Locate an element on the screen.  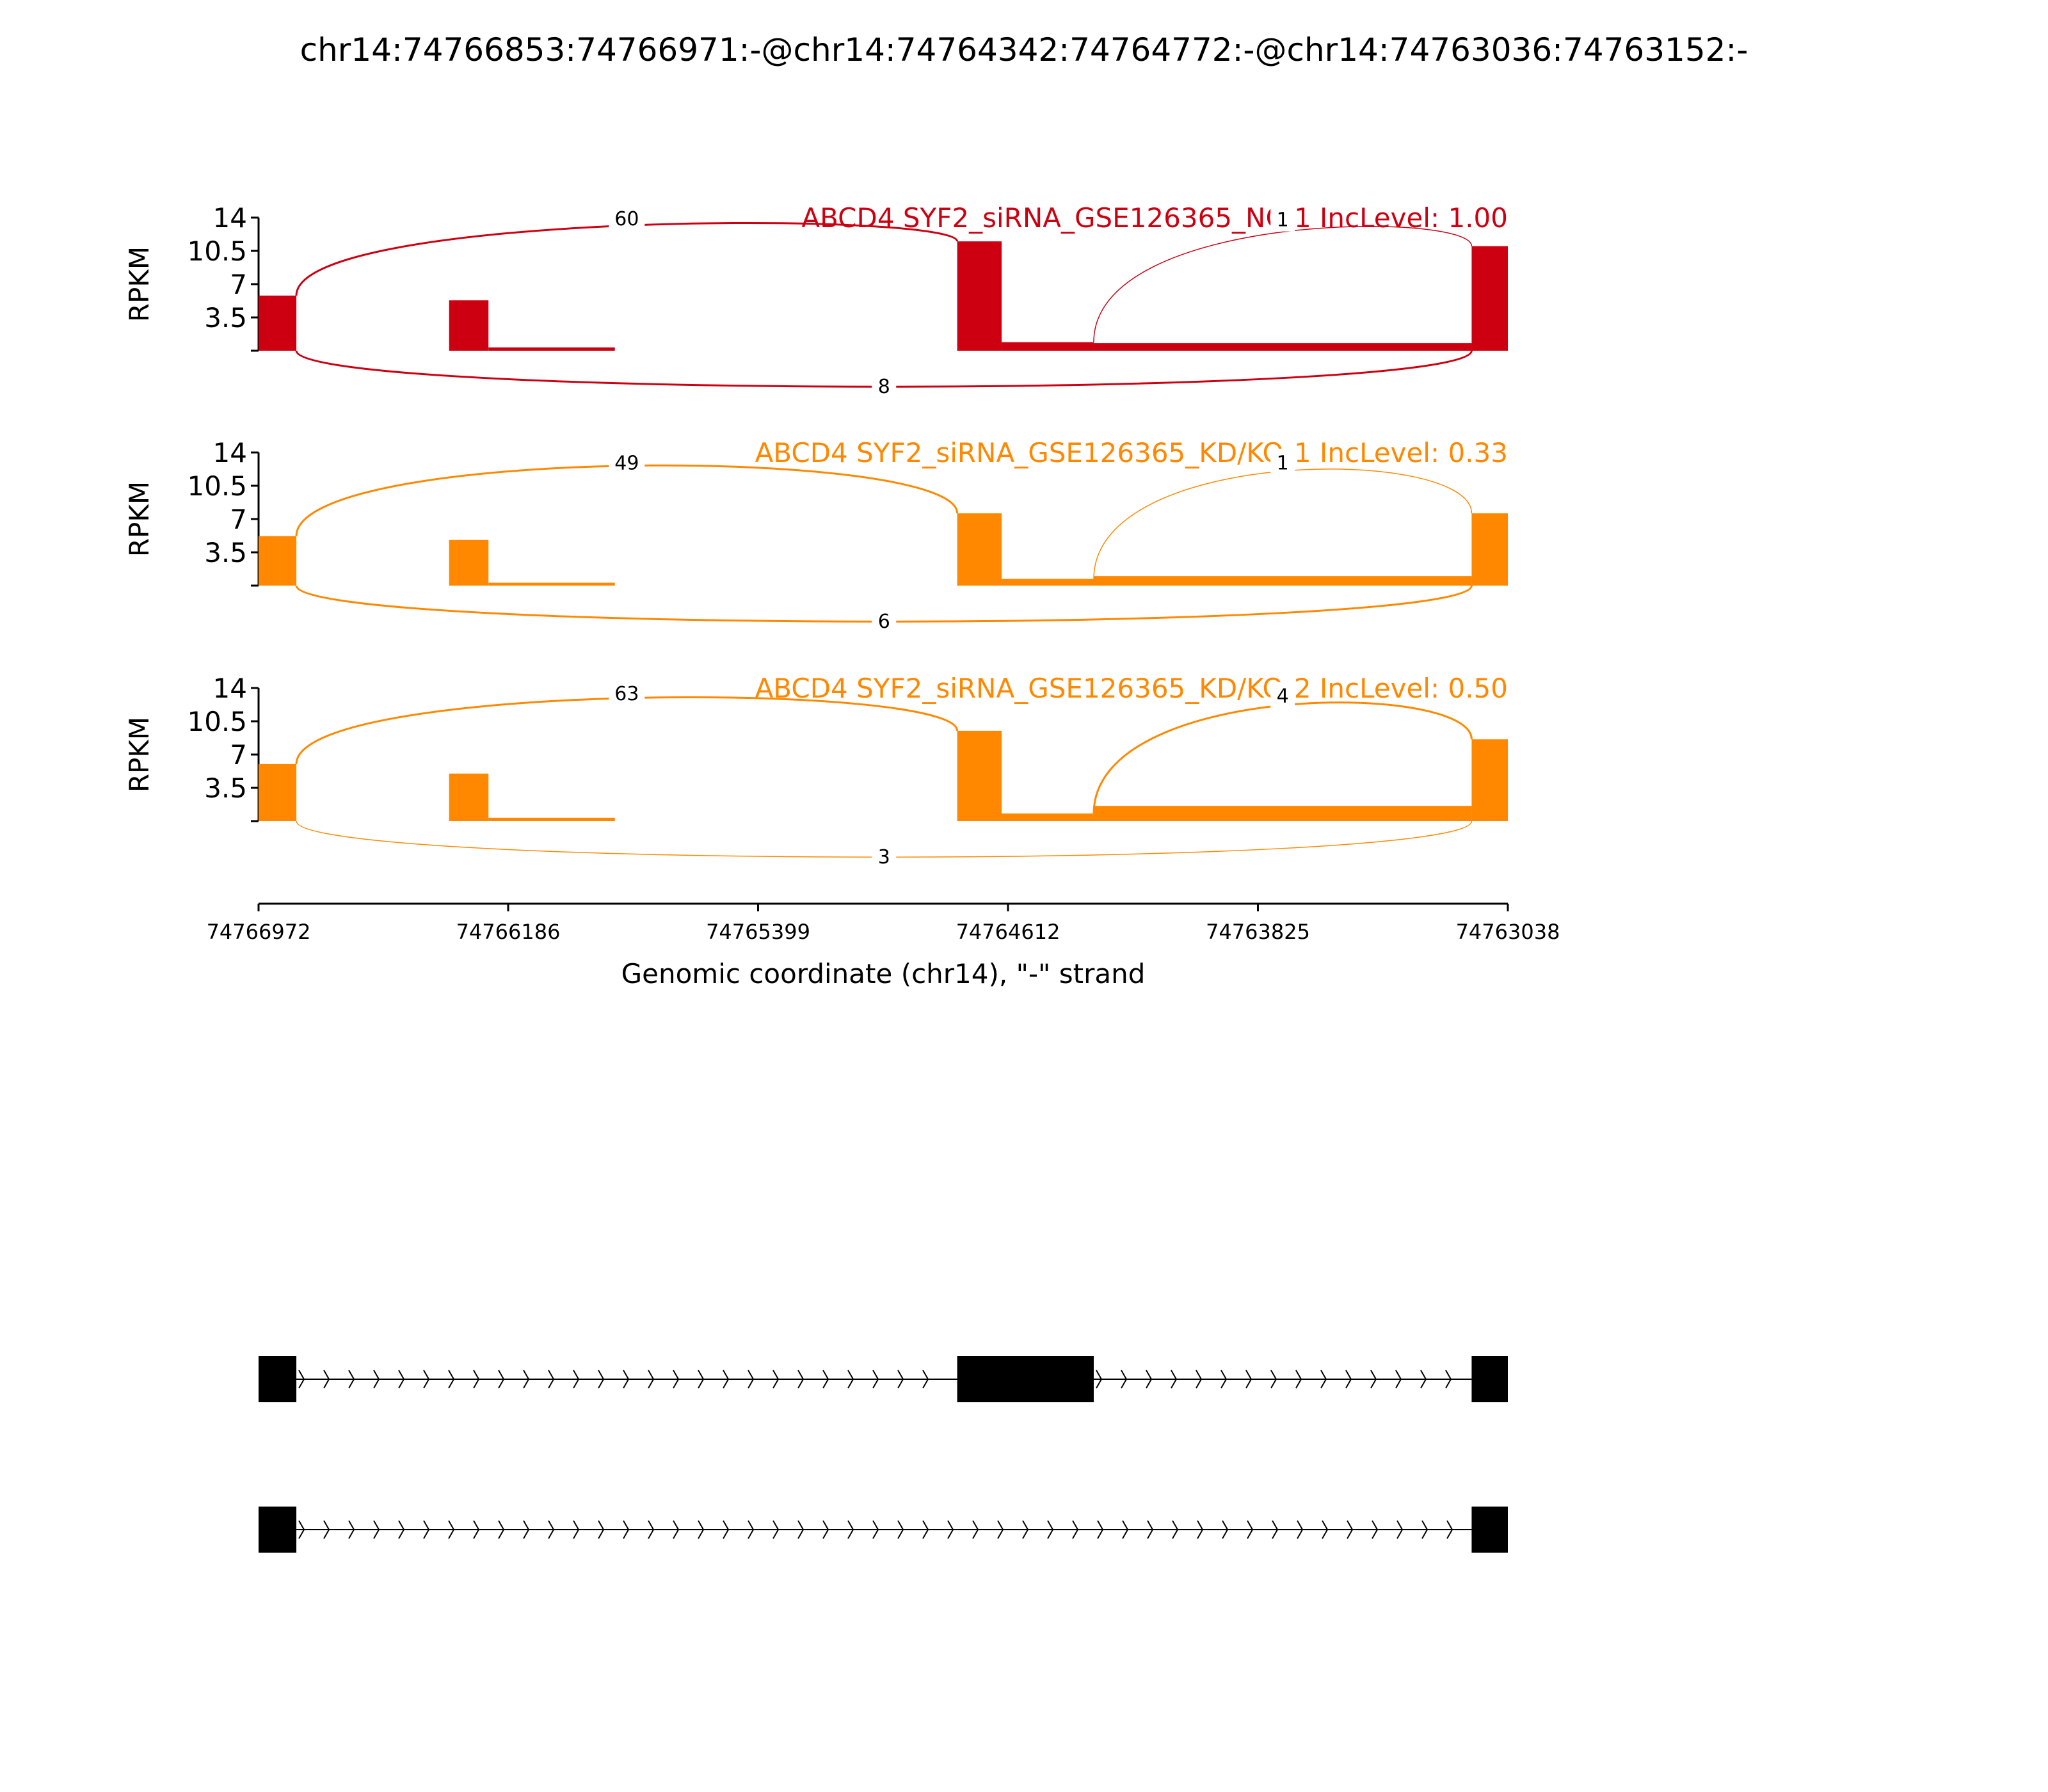
junction-label: 6 is located at coordinates (884, 622).